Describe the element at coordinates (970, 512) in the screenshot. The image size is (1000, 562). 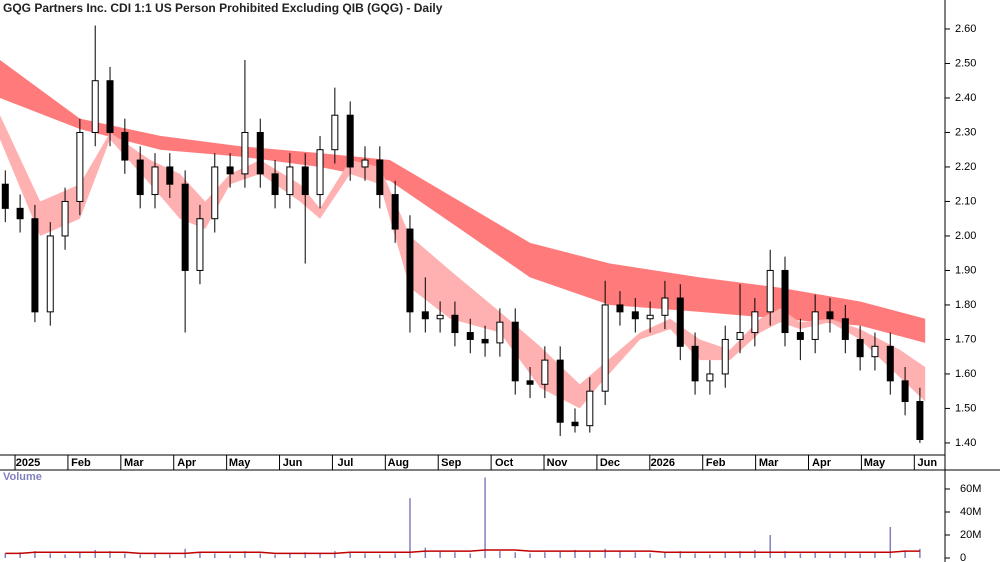
I see `volume-y-tick-label: 40M` at that location.